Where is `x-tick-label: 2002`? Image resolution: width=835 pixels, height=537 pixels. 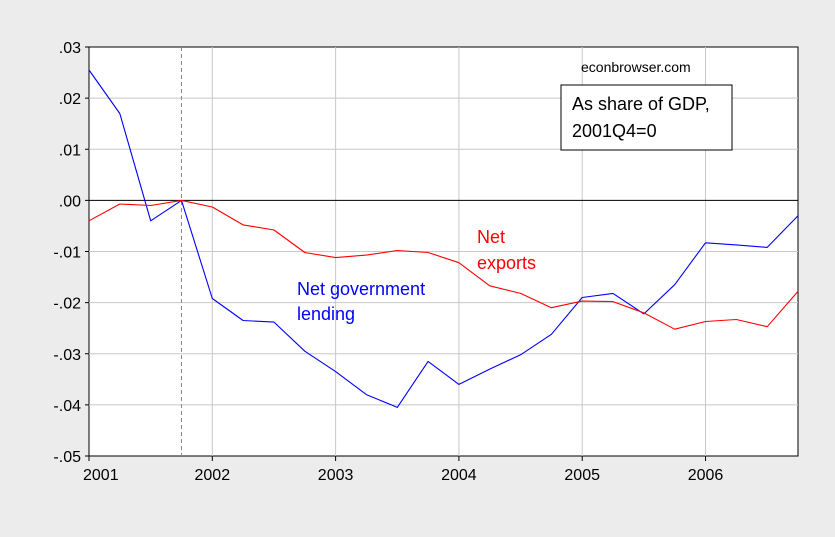 x-tick-label: 2002 is located at coordinates (213, 475).